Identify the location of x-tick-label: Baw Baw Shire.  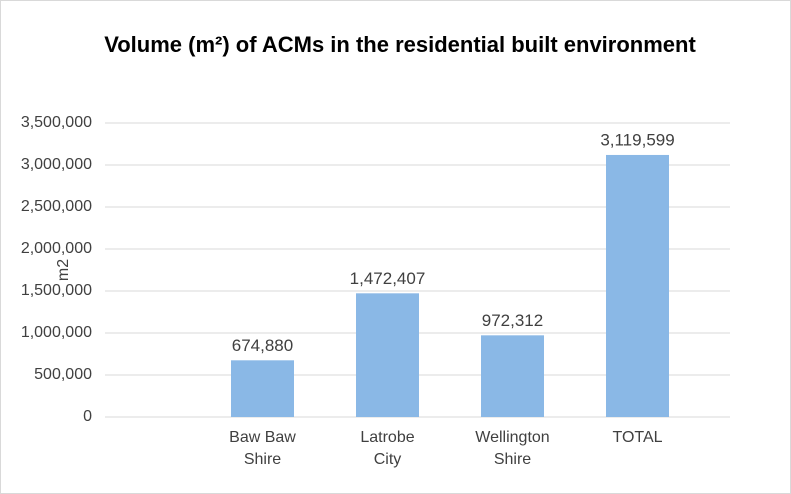
(262, 448).